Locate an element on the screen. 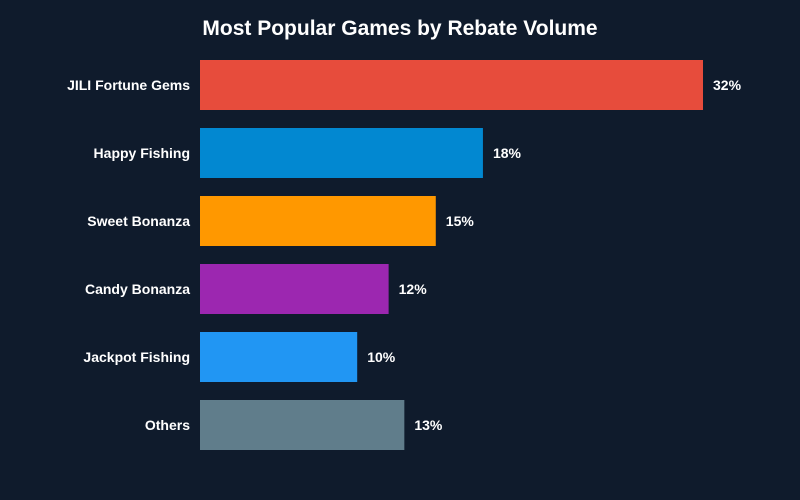 Image resolution: width=800 pixels, height=500 pixels. category-label-1: Happy Fishing is located at coordinates (142, 153).